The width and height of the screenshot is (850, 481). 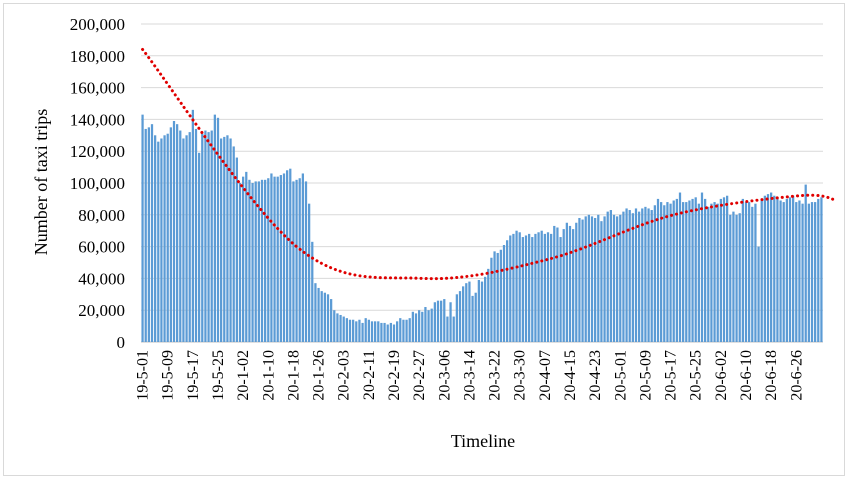 I want to click on x-tick-label: 20-6-26, so click(x=796, y=375).